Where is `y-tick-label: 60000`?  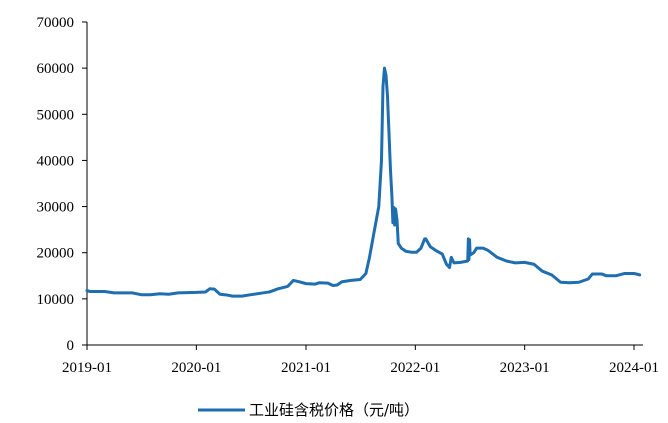
y-tick-label: 60000 is located at coordinates (56, 69).